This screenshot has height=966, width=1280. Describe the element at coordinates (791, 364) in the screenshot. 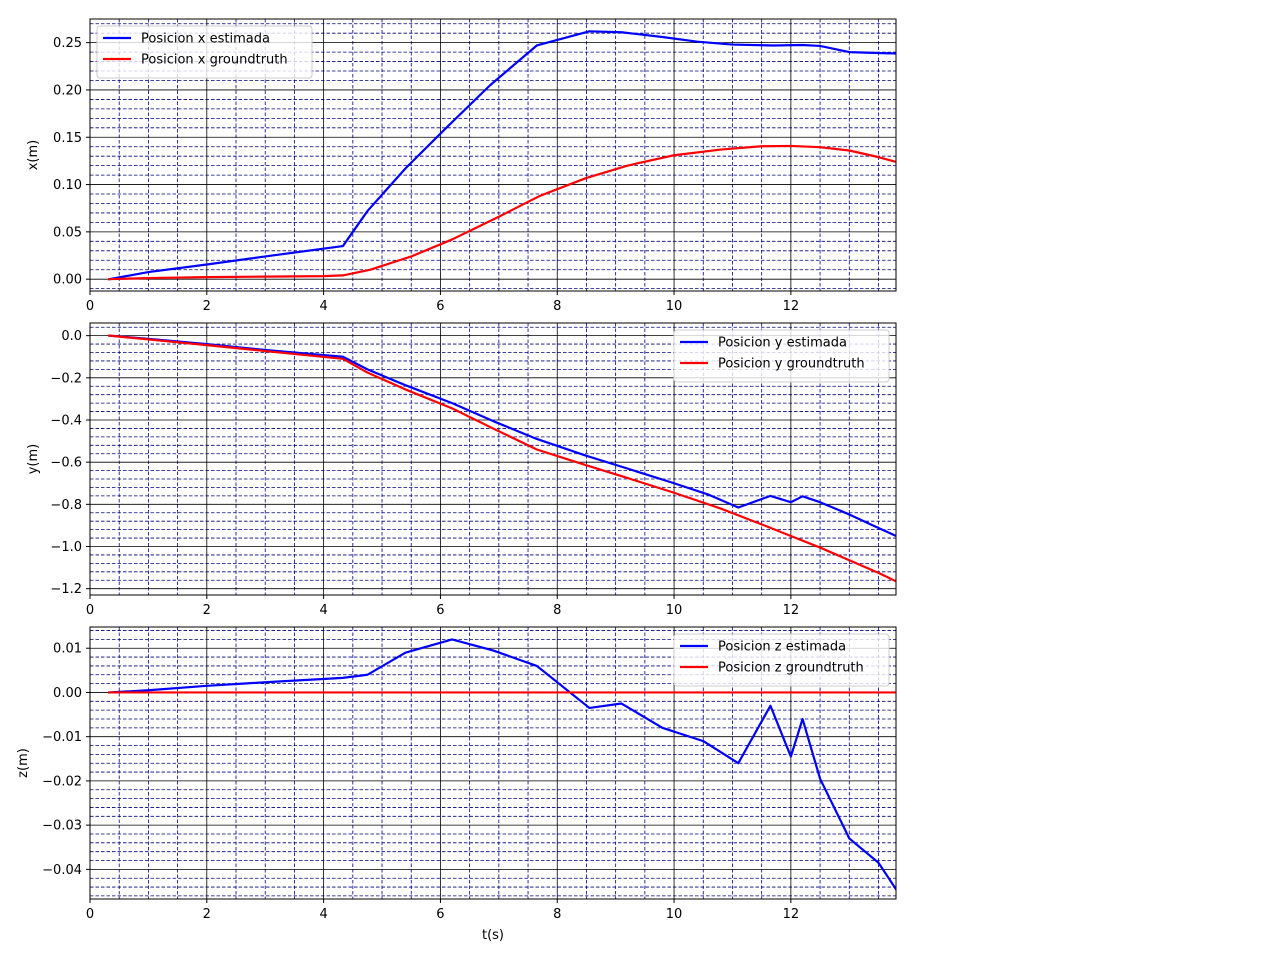

I see `legend-label: Posicion y groundtruth` at that location.